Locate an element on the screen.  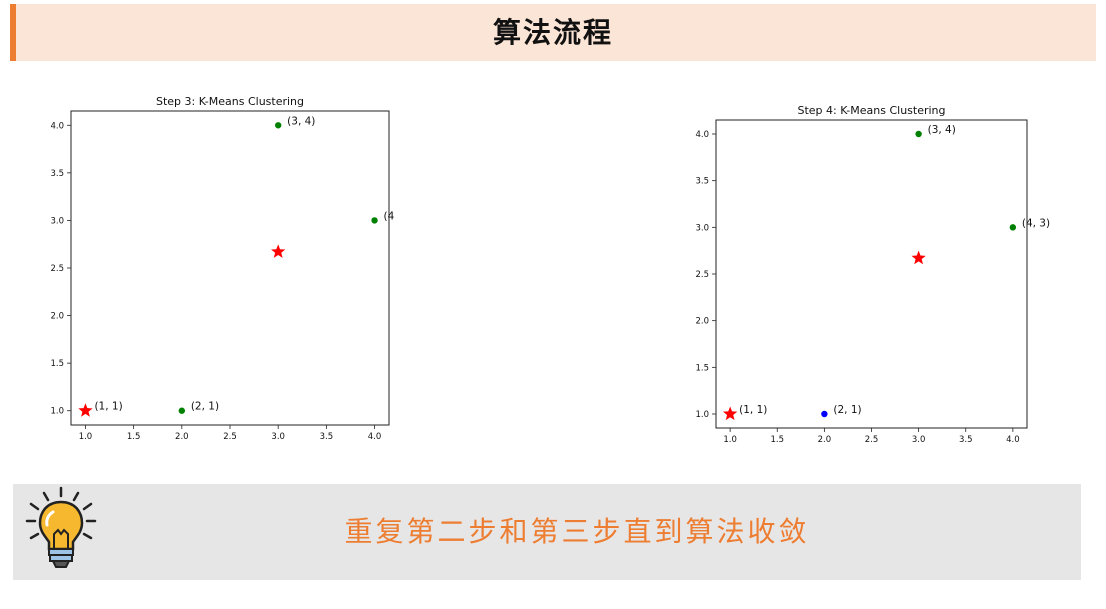
plot-frame is located at coordinates (871, 274).